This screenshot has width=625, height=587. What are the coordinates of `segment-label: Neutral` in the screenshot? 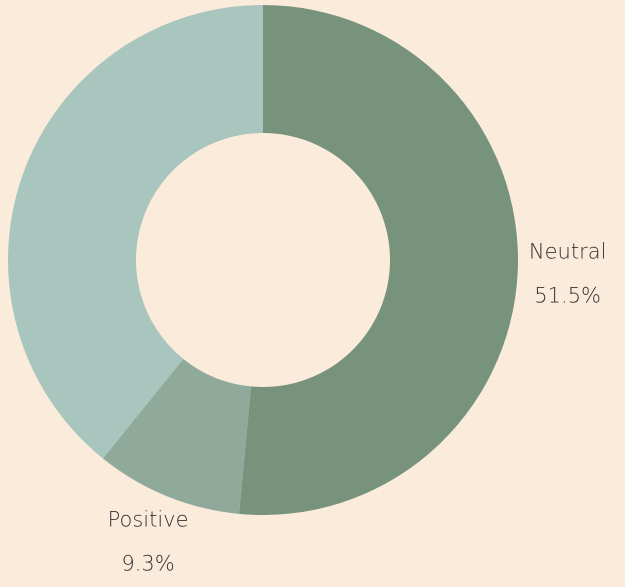 It's located at (568, 251).